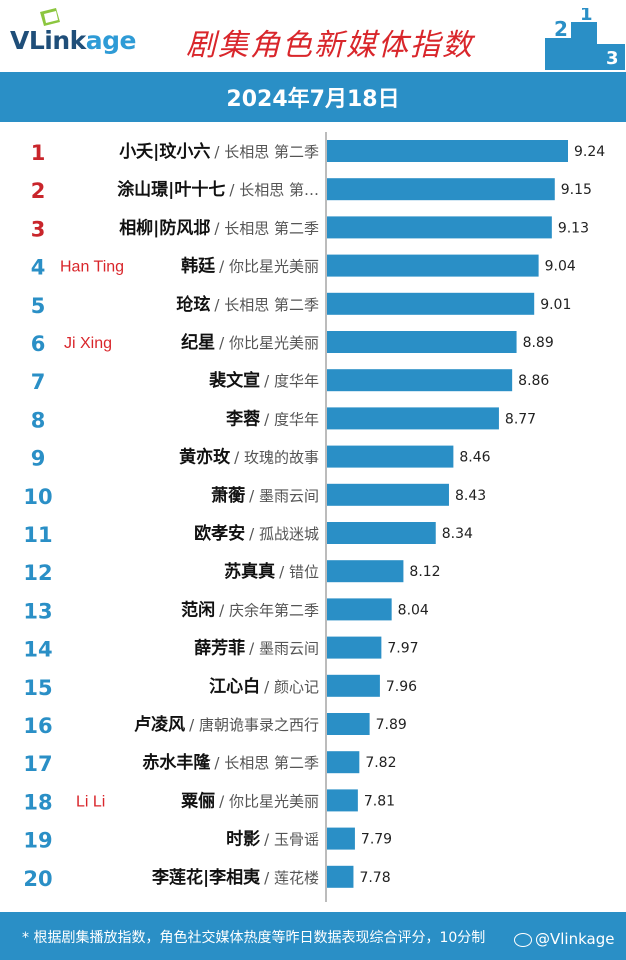 This screenshot has height=960, width=626. What do you see at coordinates (111, 40) in the screenshot?
I see `logo-text-2: age` at bounding box center [111, 40].